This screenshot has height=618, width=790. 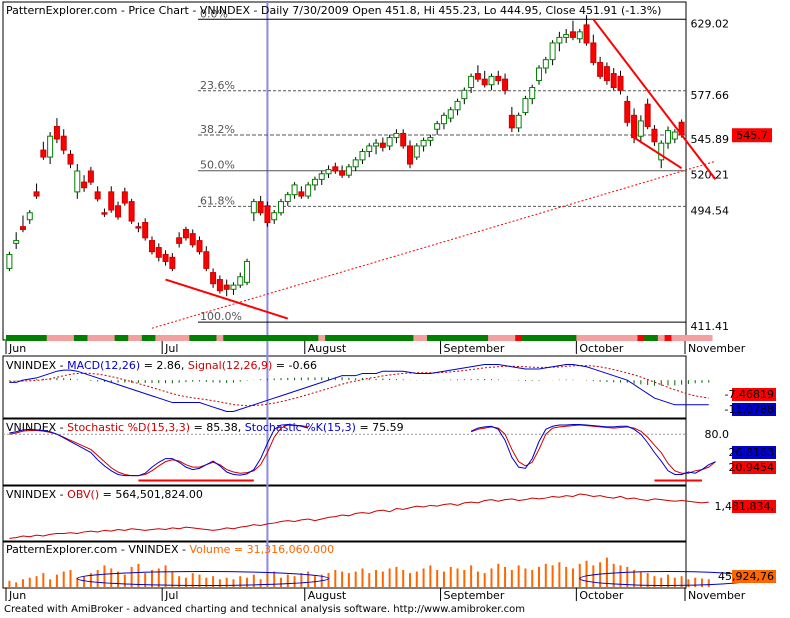 I want to click on month-label-bottom: August, so click(x=327, y=595).